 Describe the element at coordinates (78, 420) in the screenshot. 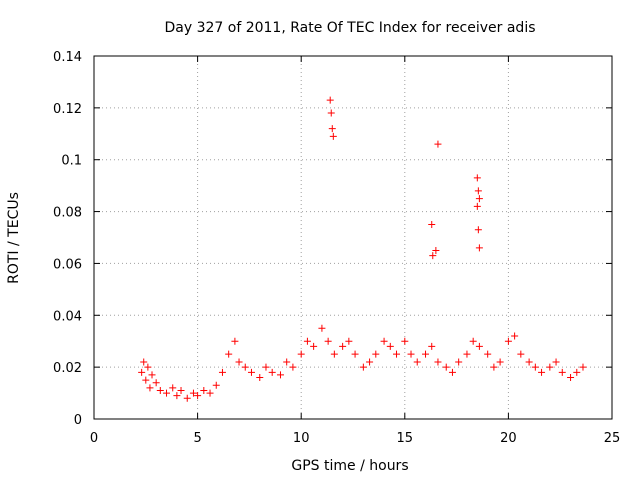

I see `y-tick-label: 0` at that location.